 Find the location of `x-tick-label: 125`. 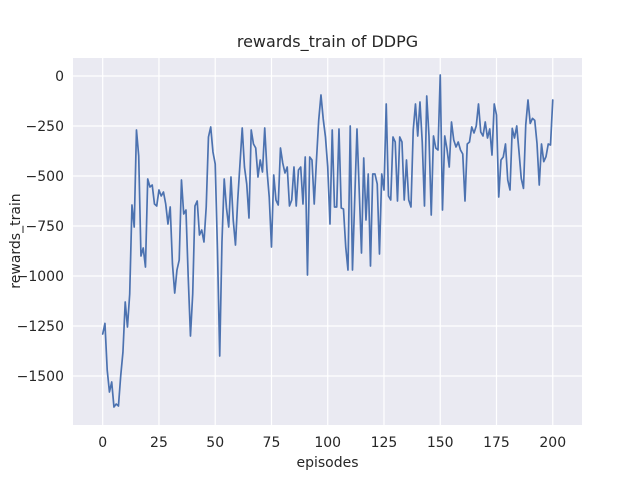

x-tick-label: 125 is located at coordinates (384, 443).